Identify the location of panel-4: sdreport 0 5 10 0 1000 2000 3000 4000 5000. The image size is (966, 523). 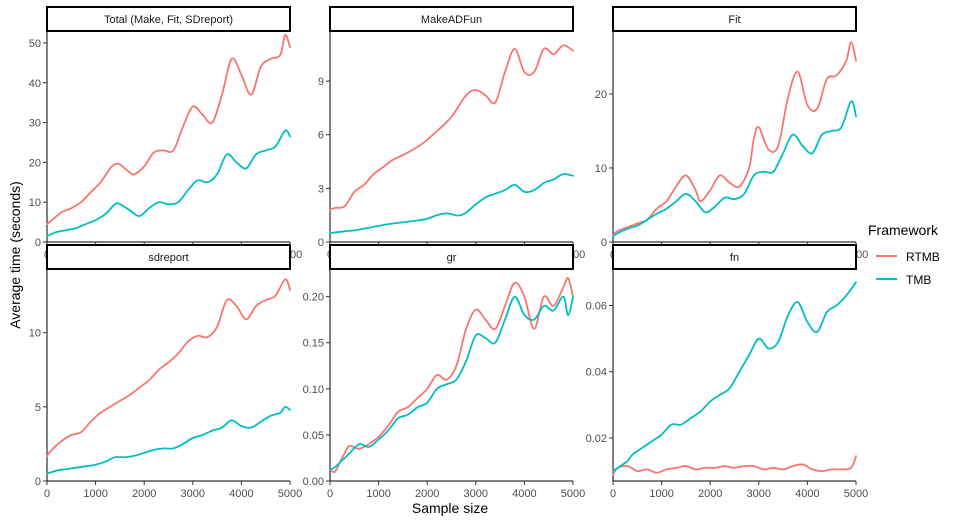
(165, 372).